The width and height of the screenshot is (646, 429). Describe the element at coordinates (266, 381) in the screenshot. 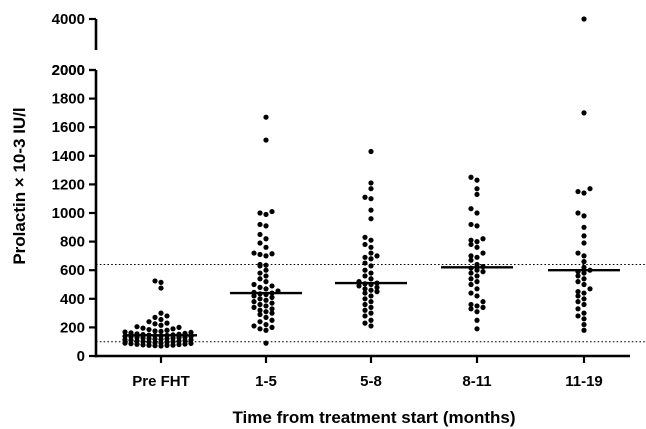

I see `x-tick-label: 1-5` at that location.